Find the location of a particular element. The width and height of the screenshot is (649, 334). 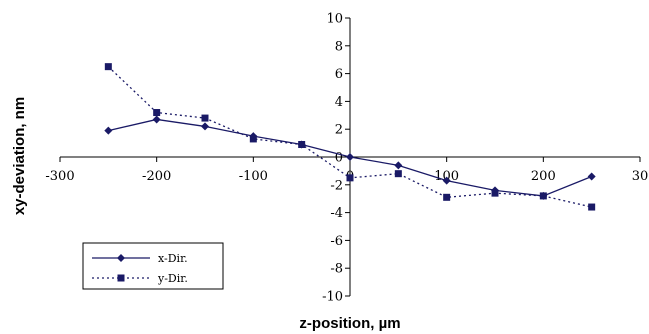

legend-box is located at coordinates (153, 266).